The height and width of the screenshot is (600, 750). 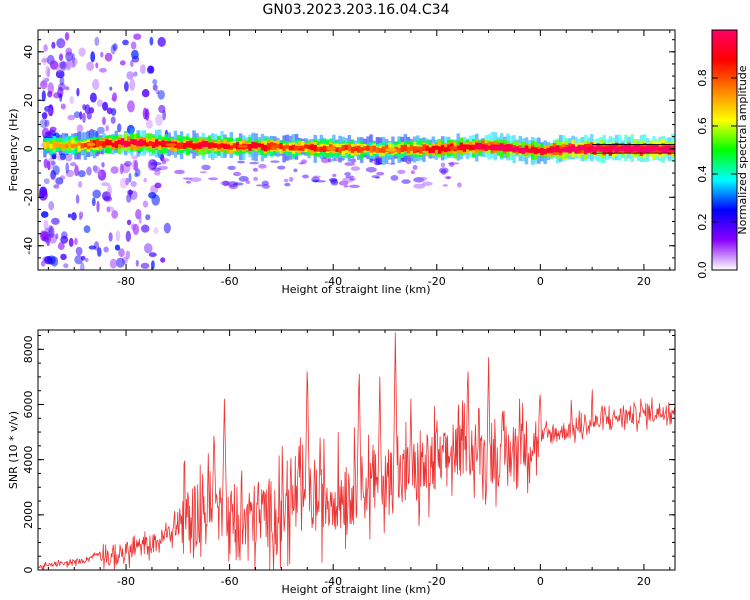 I want to click on colorbar-ticks: 0.0 0.2 0.4 0.6 0.8, so click(x=716, y=174).